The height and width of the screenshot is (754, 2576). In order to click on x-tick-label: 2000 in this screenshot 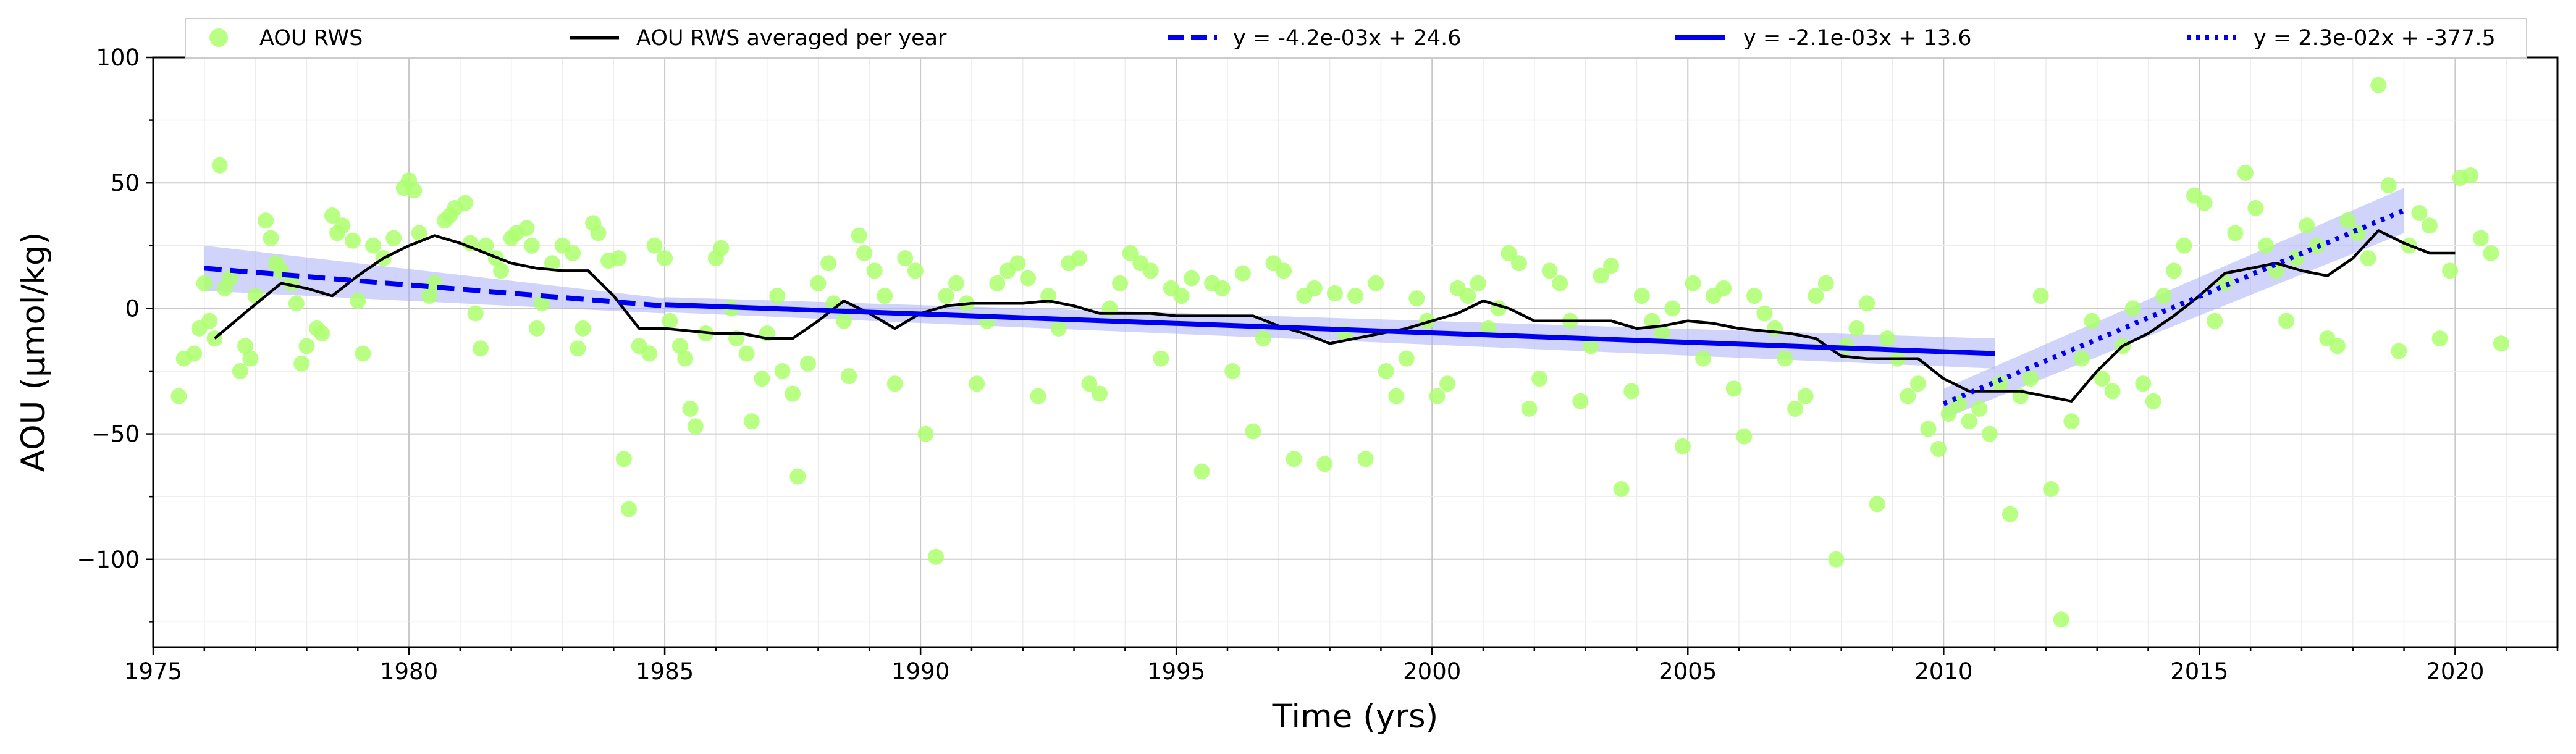, I will do `click(1432, 671)`.